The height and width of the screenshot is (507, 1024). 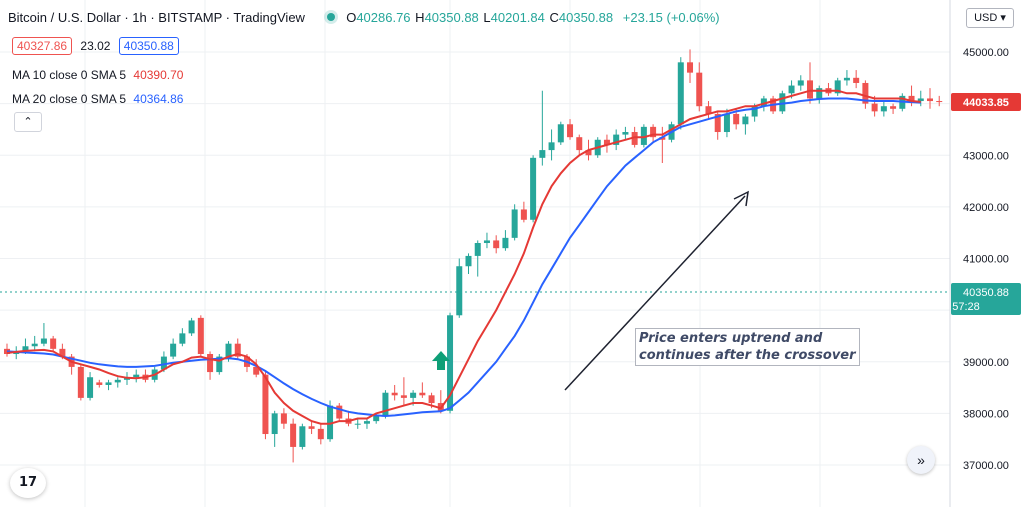 What do you see at coordinates (747, 355) in the screenshot?
I see `annotation-line-2: continues after the crossover` at bounding box center [747, 355].